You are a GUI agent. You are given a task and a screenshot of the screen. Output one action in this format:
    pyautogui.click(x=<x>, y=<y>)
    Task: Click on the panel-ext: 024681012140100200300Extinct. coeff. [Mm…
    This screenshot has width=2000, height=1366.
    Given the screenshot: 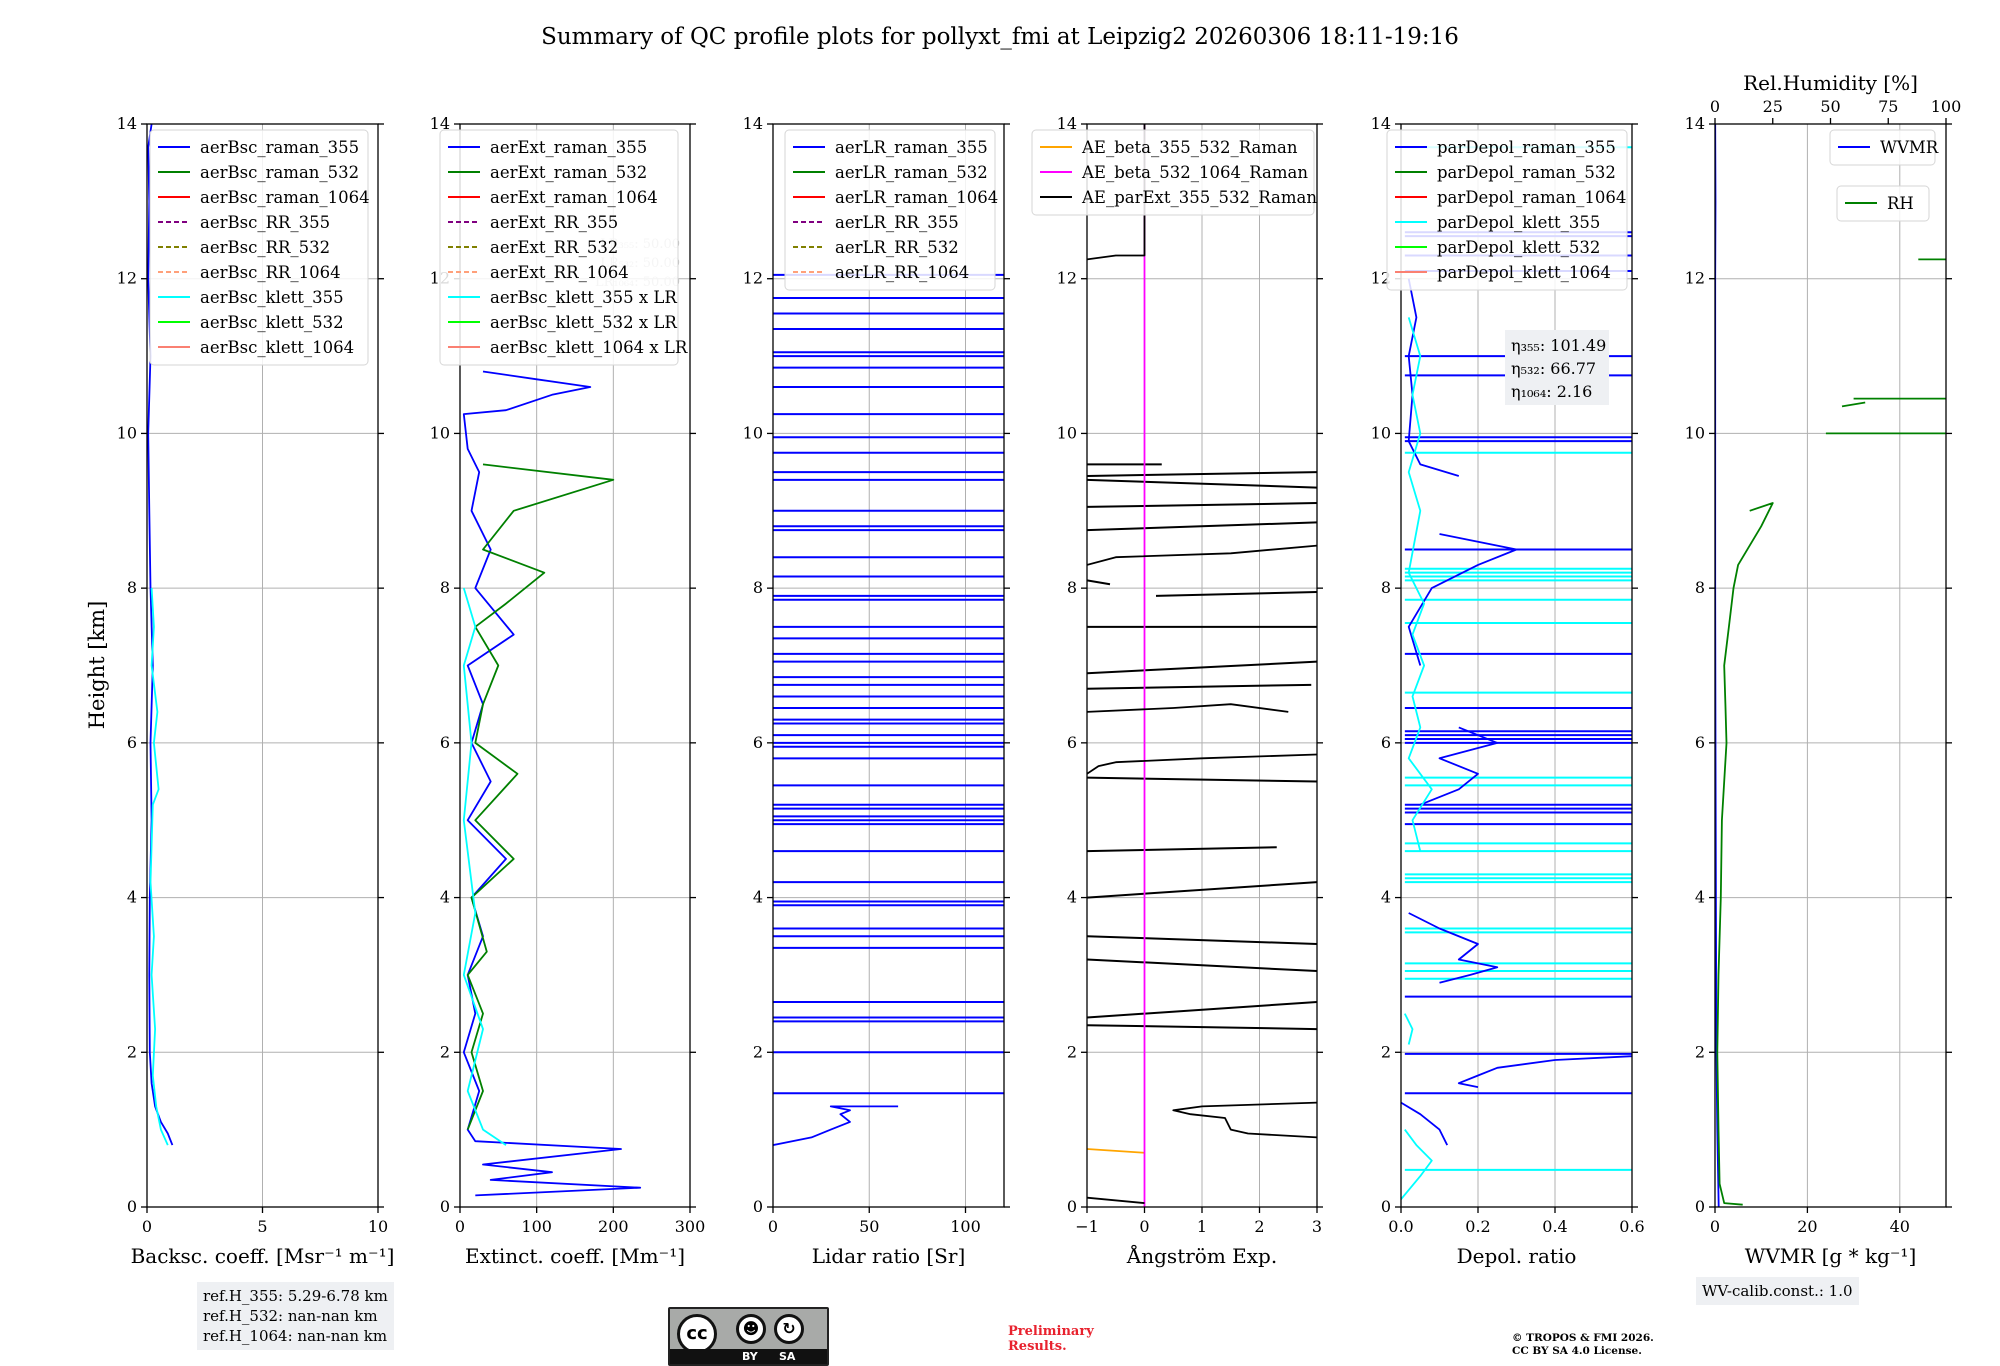 What is the action you would take?
    pyautogui.click(x=568, y=691)
    